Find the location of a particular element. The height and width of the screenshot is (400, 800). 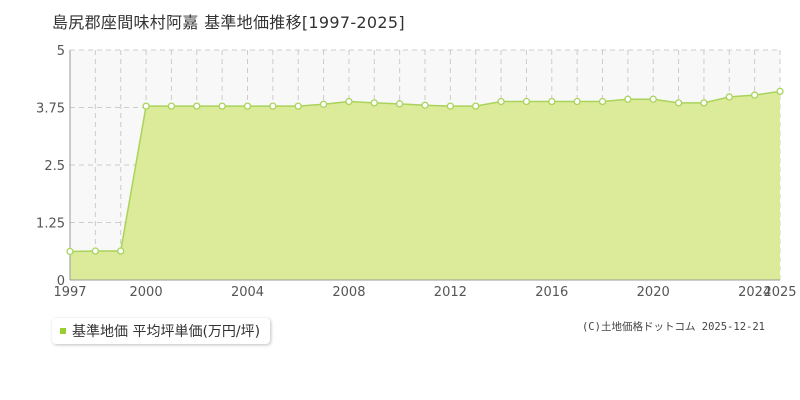

legend: 基準地価 平均坪単価(万円/坪) is located at coordinates (161, 331).